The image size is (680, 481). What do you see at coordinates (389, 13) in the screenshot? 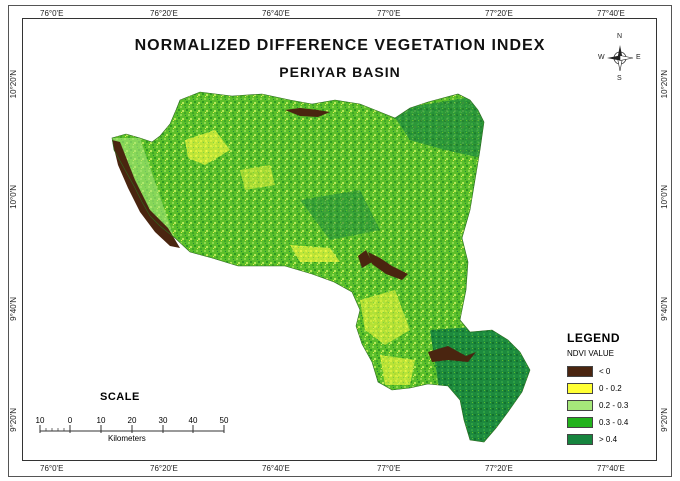
I see `lon-label-top: 77°0'E` at bounding box center [389, 13].